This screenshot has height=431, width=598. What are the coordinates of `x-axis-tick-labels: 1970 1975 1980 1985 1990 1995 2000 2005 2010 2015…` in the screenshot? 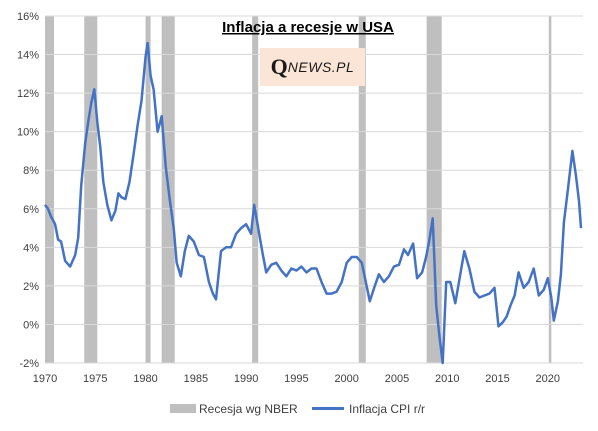 It's located at (296, 379).